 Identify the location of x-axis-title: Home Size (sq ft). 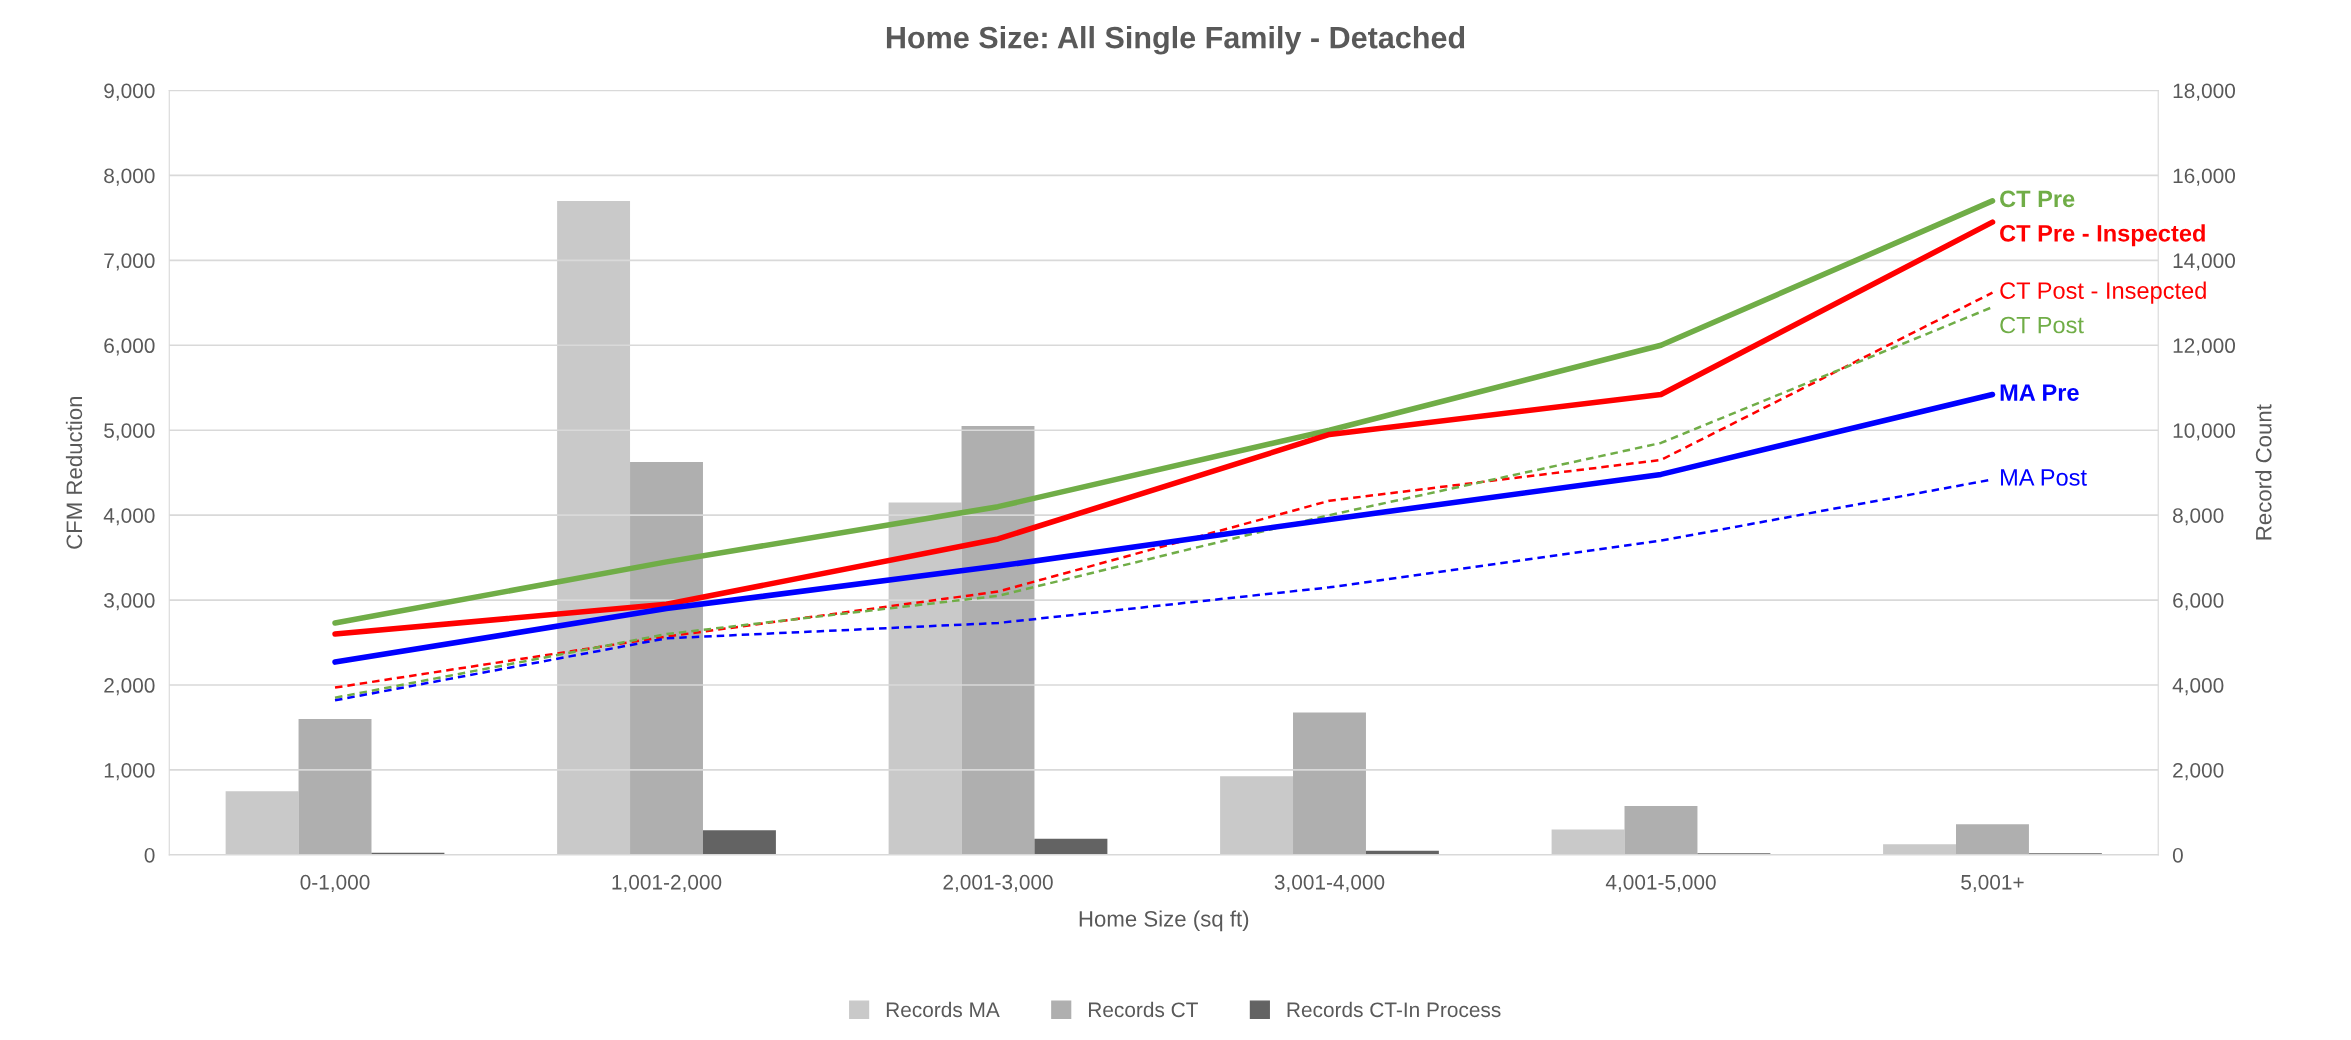
(1164, 921).